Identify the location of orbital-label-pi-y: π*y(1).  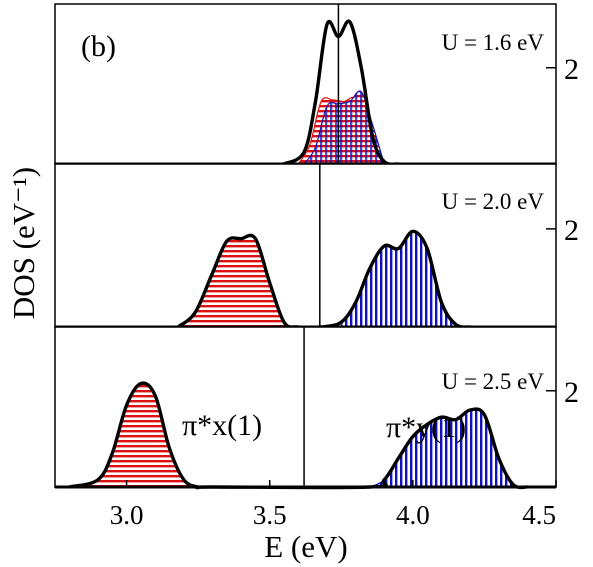
(426, 427).